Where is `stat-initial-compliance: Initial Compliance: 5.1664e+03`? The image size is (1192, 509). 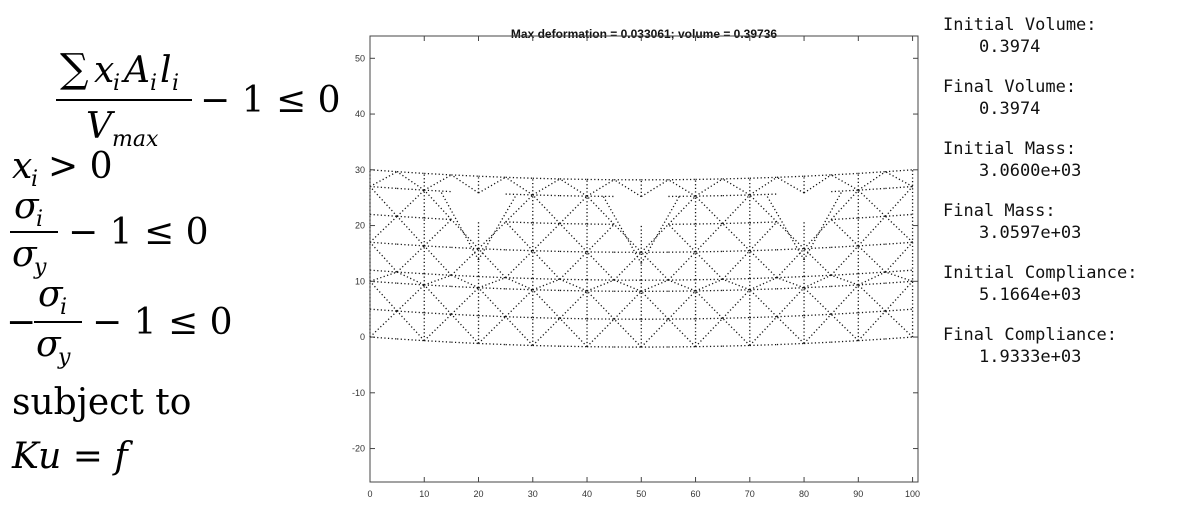
stat-initial-compliance: Initial Compliance: 5.1664e+03 is located at coordinates (1065, 284).